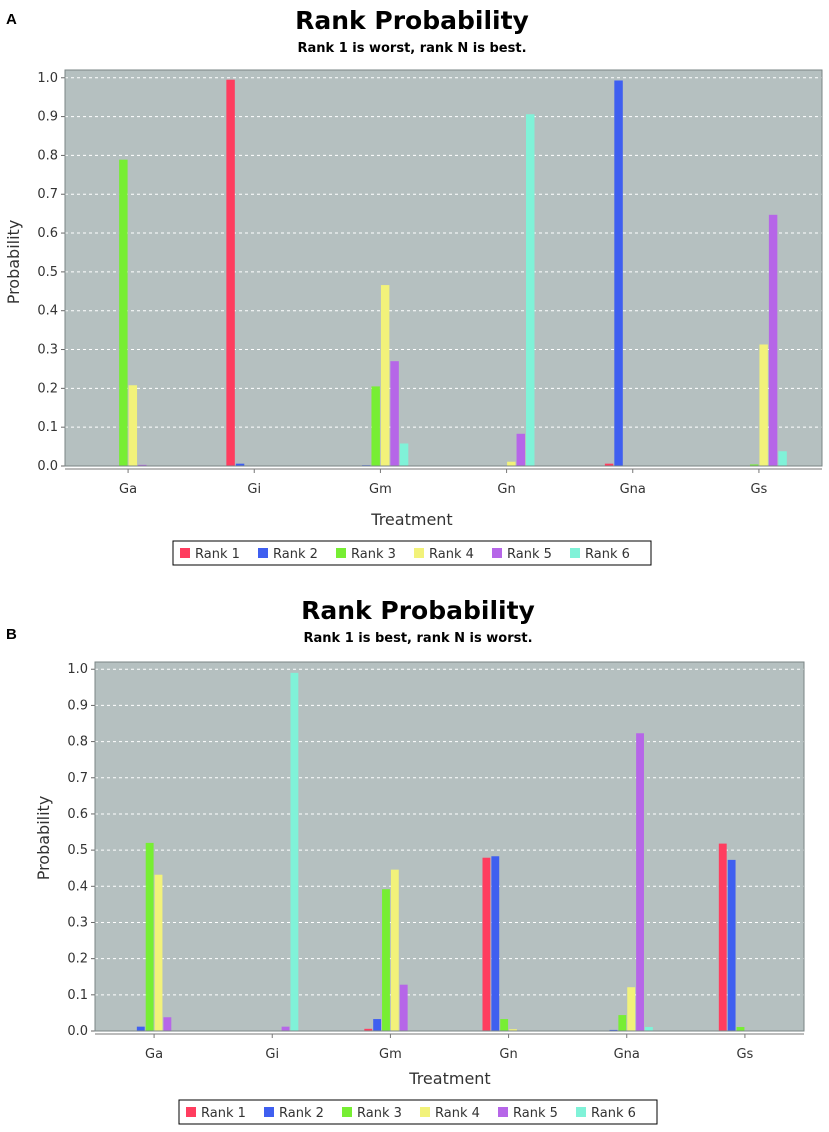 The image size is (829, 1132). What do you see at coordinates (11, 19) in the screenshot?
I see `panel-label-a: A` at bounding box center [11, 19].